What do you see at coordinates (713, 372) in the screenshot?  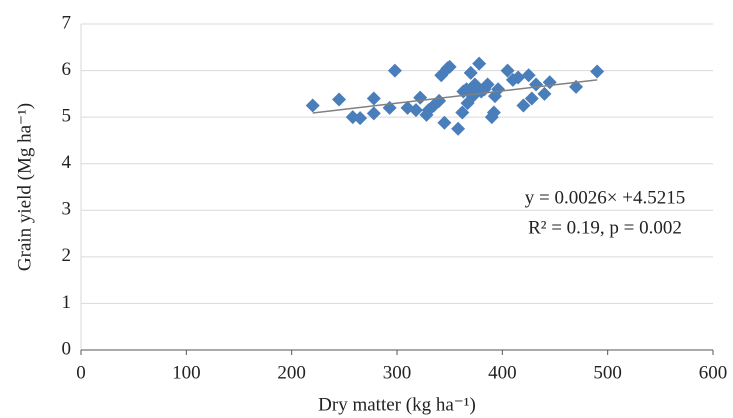 I see `x-tick-label: 600` at bounding box center [713, 372].